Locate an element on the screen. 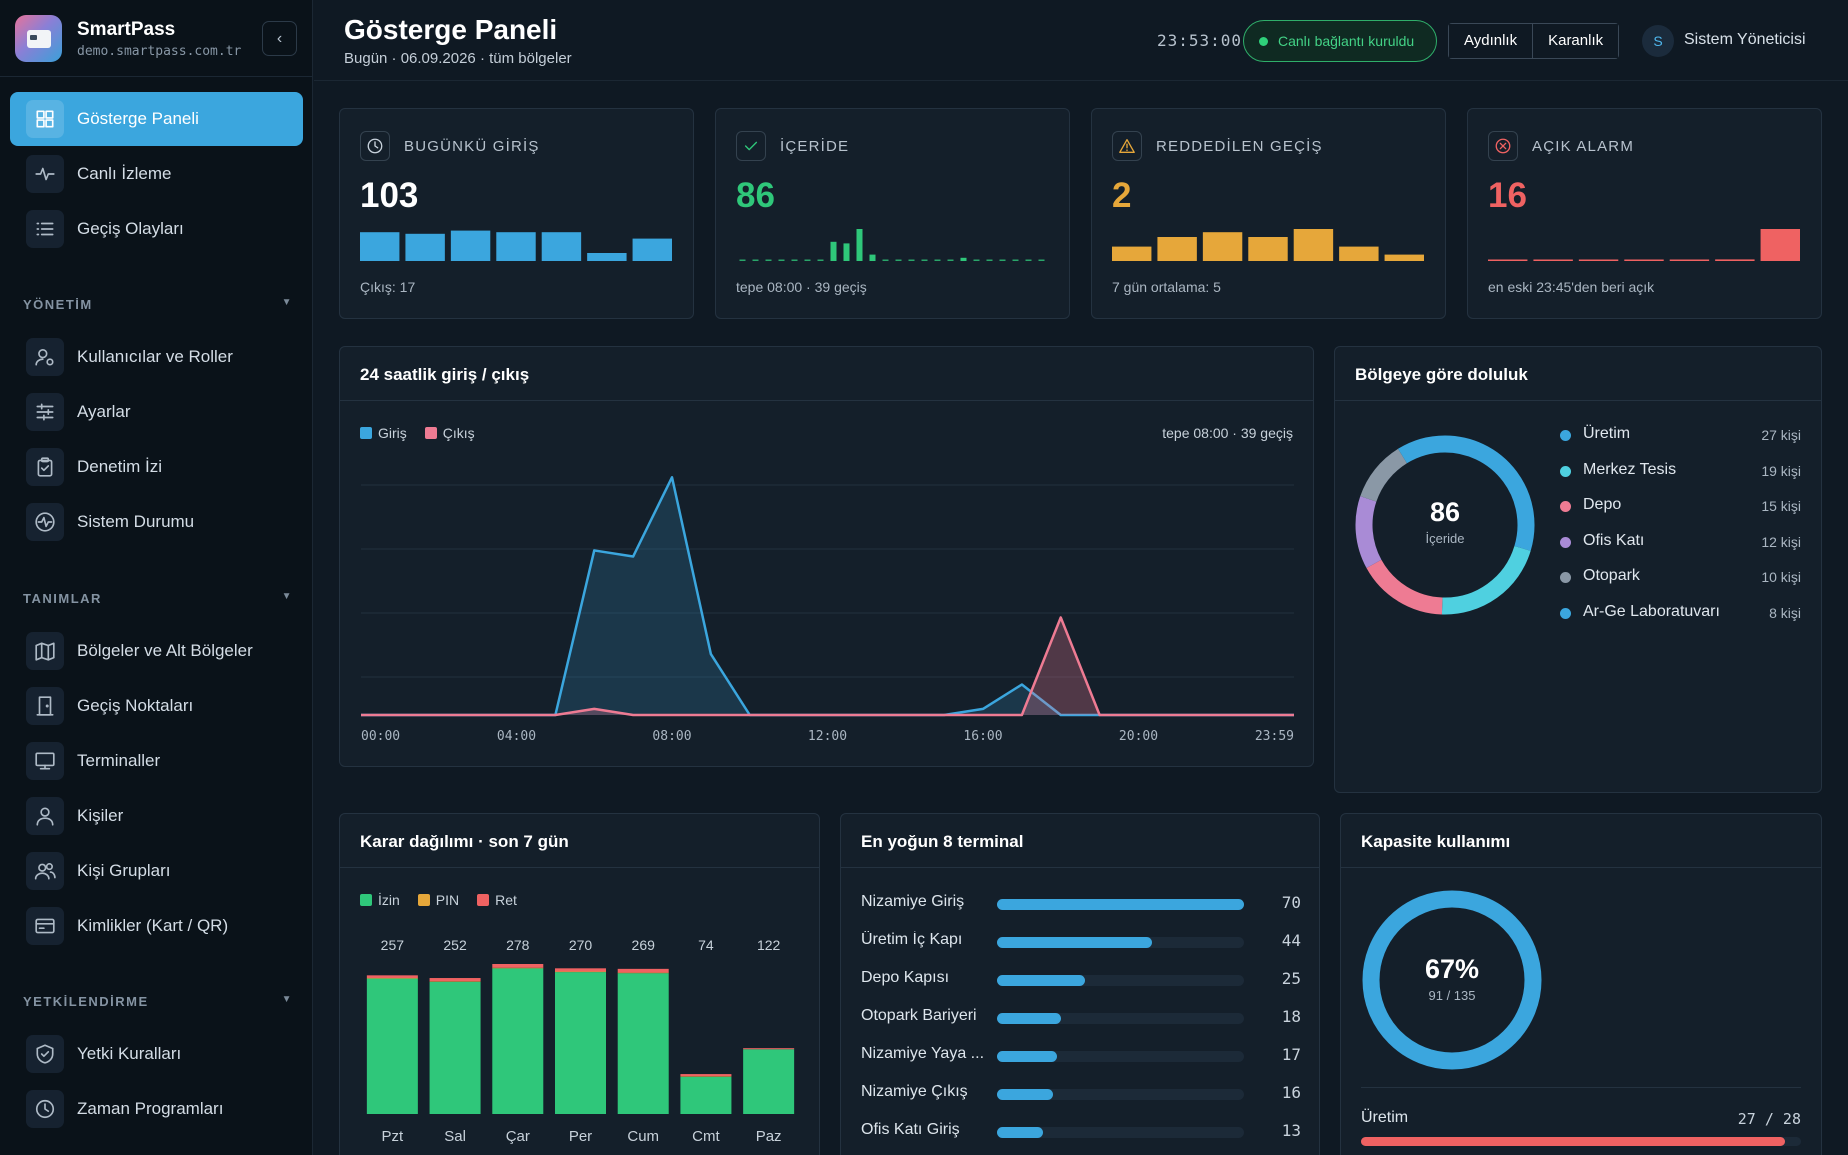  x-category-label: Pzt is located at coordinates (393, 1136).